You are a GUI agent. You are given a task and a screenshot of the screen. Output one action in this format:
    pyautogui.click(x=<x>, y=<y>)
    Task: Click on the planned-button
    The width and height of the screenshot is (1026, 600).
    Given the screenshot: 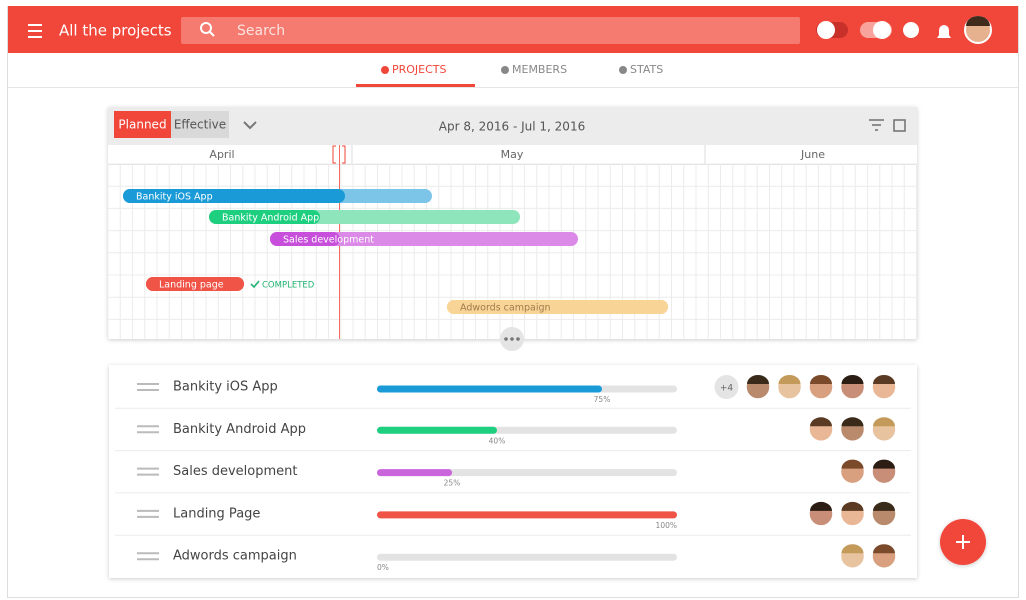 What is the action you would take?
    pyautogui.click(x=142, y=124)
    